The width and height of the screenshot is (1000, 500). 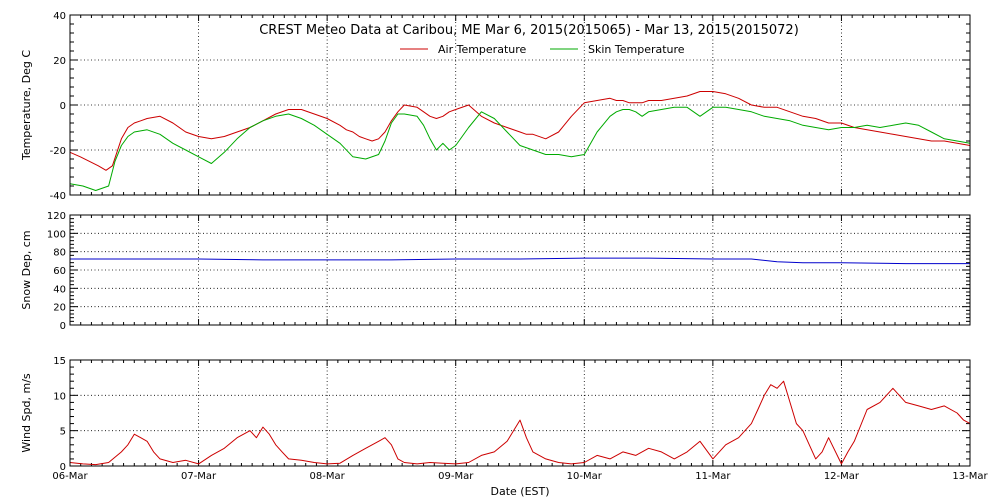 What do you see at coordinates (636, 49) in the screenshot?
I see `legend-label: Skin Temperature` at bounding box center [636, 49].